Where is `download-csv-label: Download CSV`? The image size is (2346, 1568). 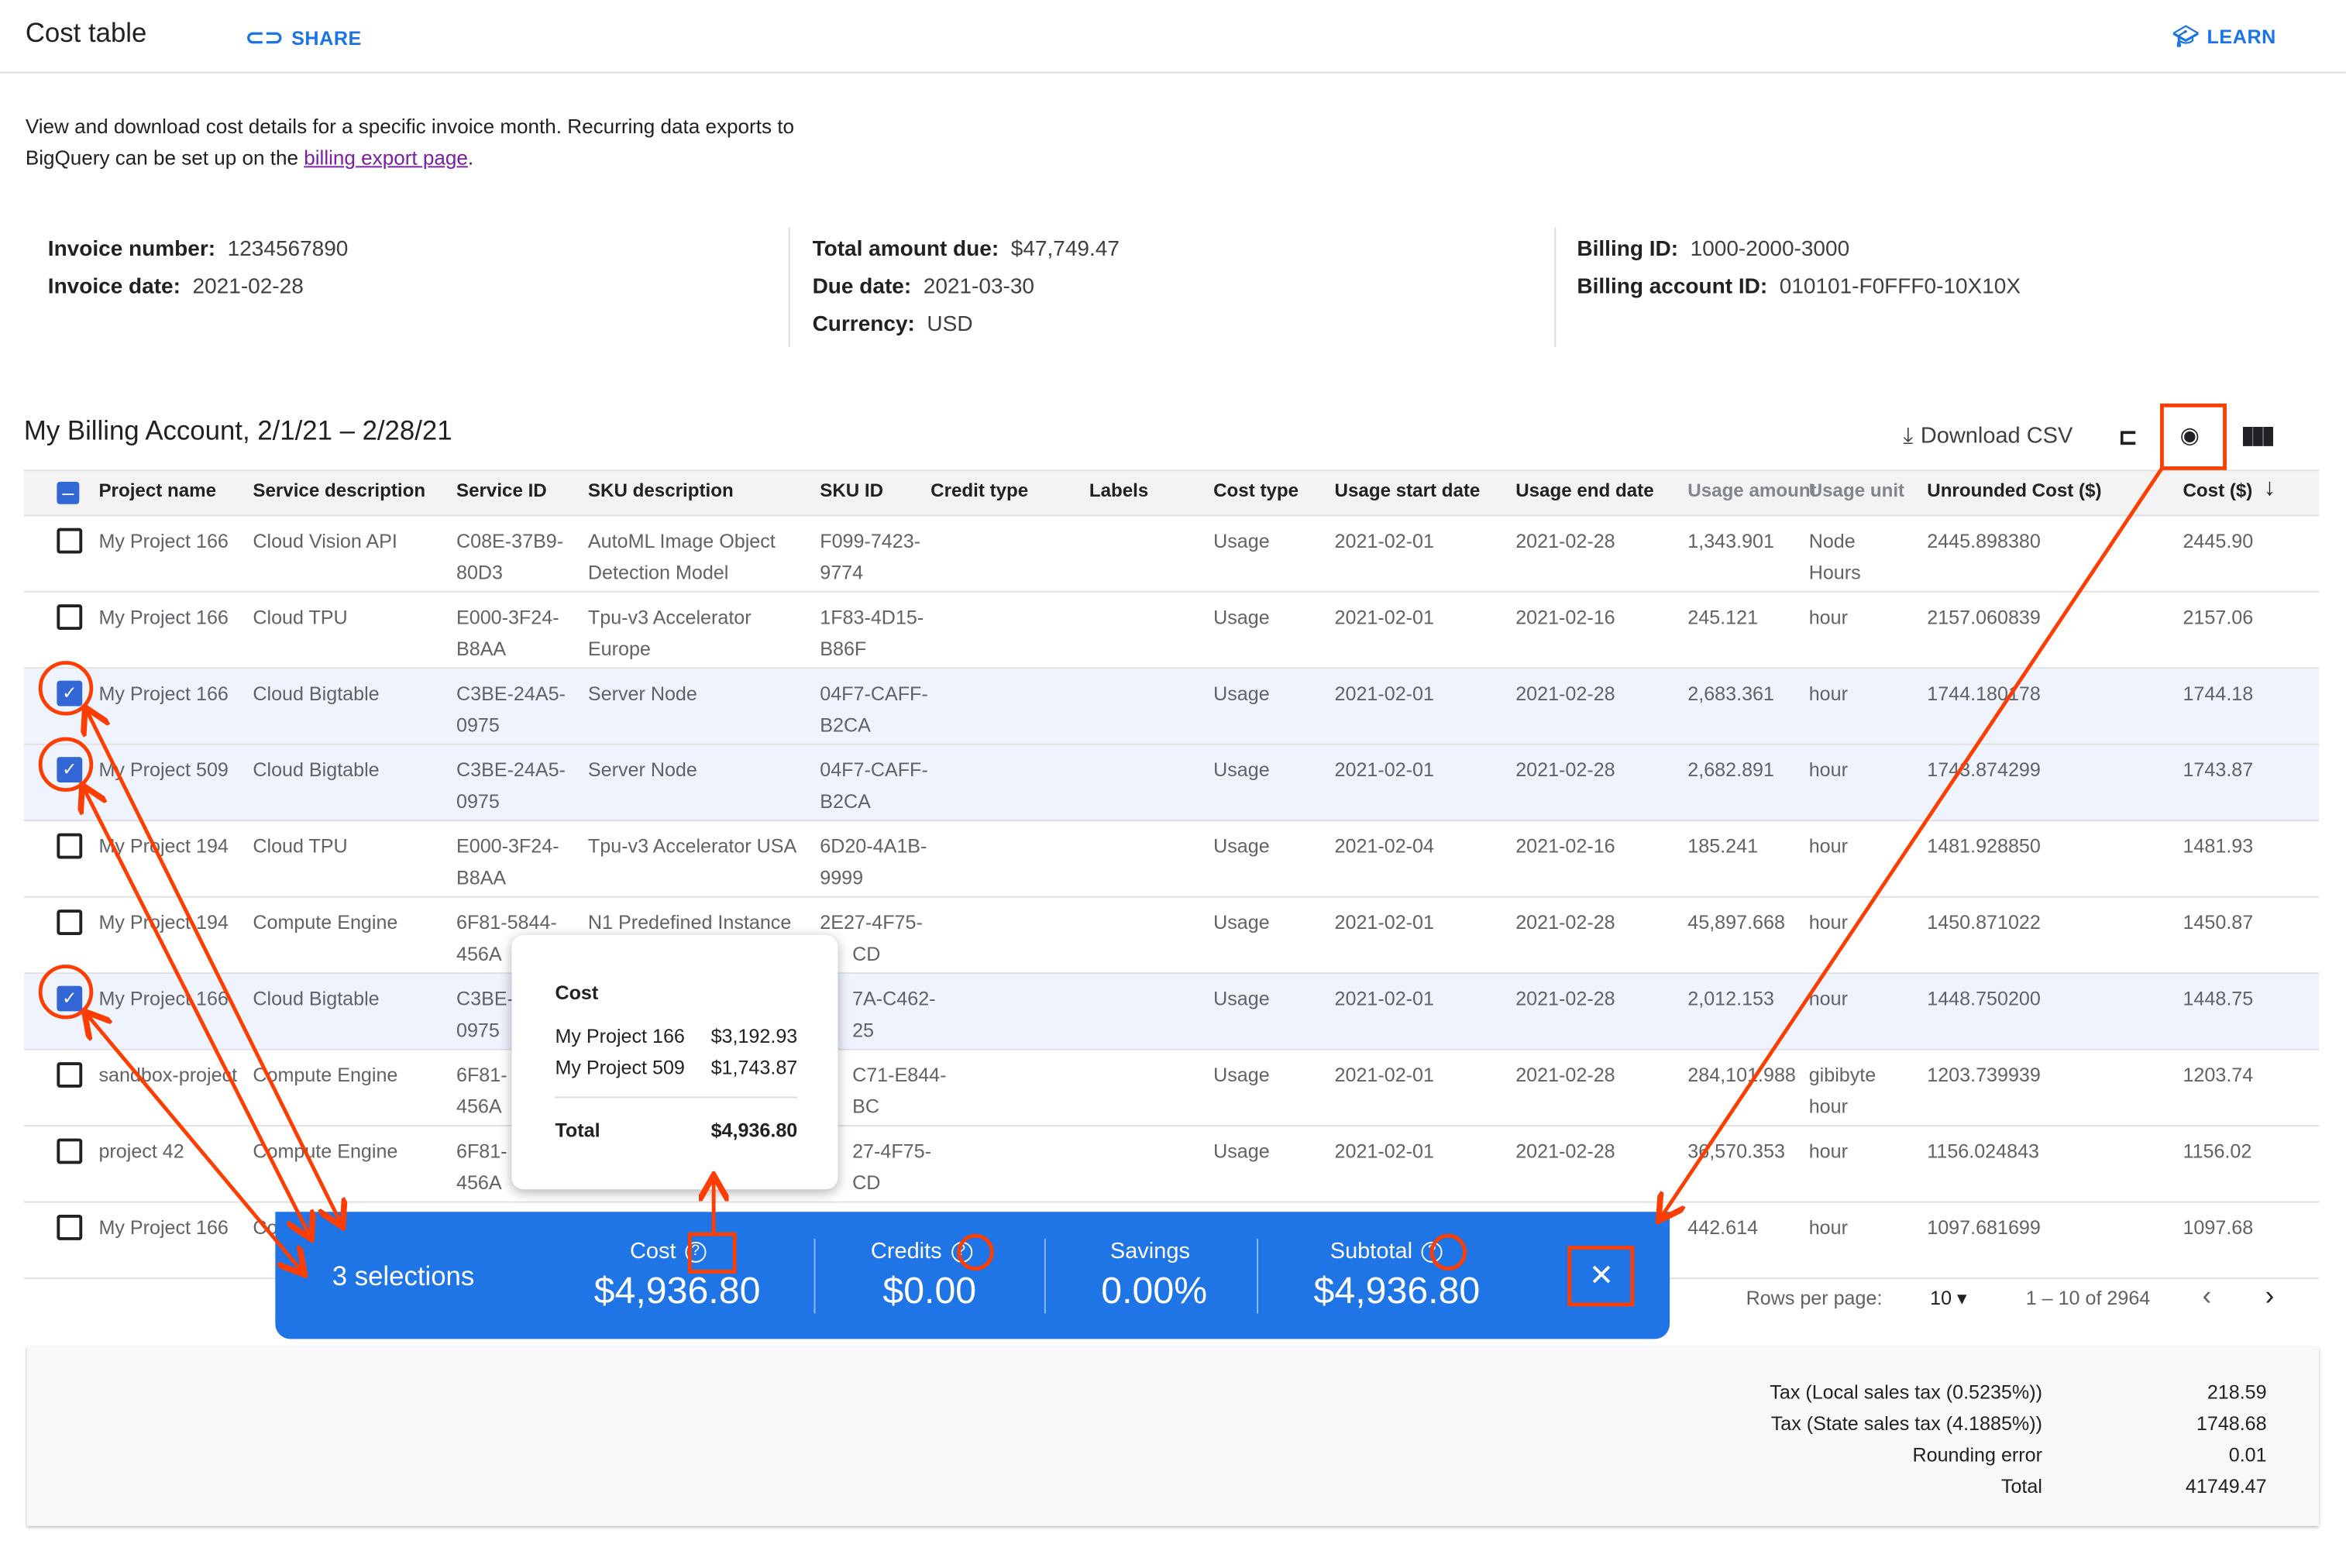 download-csv-label: Download CSV is located at coordinates (1996, 436).